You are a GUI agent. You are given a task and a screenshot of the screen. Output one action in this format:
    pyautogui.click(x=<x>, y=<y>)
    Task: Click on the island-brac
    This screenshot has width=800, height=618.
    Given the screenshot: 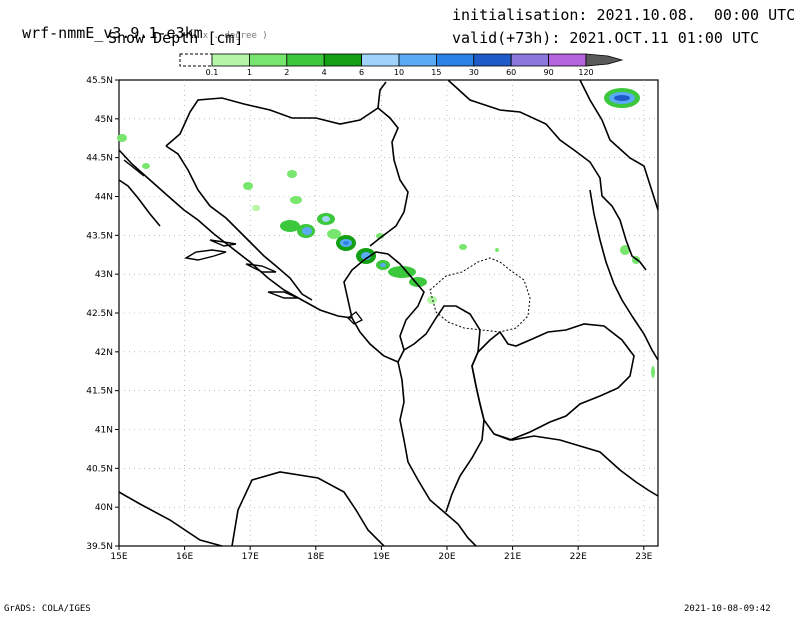 What is the action you would take?
    pyautogui.click(x=205, y=255)
    